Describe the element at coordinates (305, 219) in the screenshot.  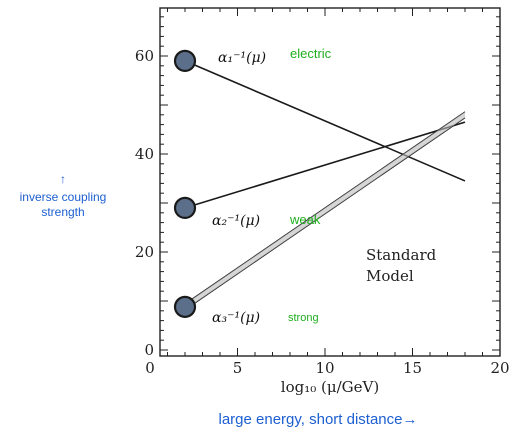
I see `weak-label: weak` at that location.